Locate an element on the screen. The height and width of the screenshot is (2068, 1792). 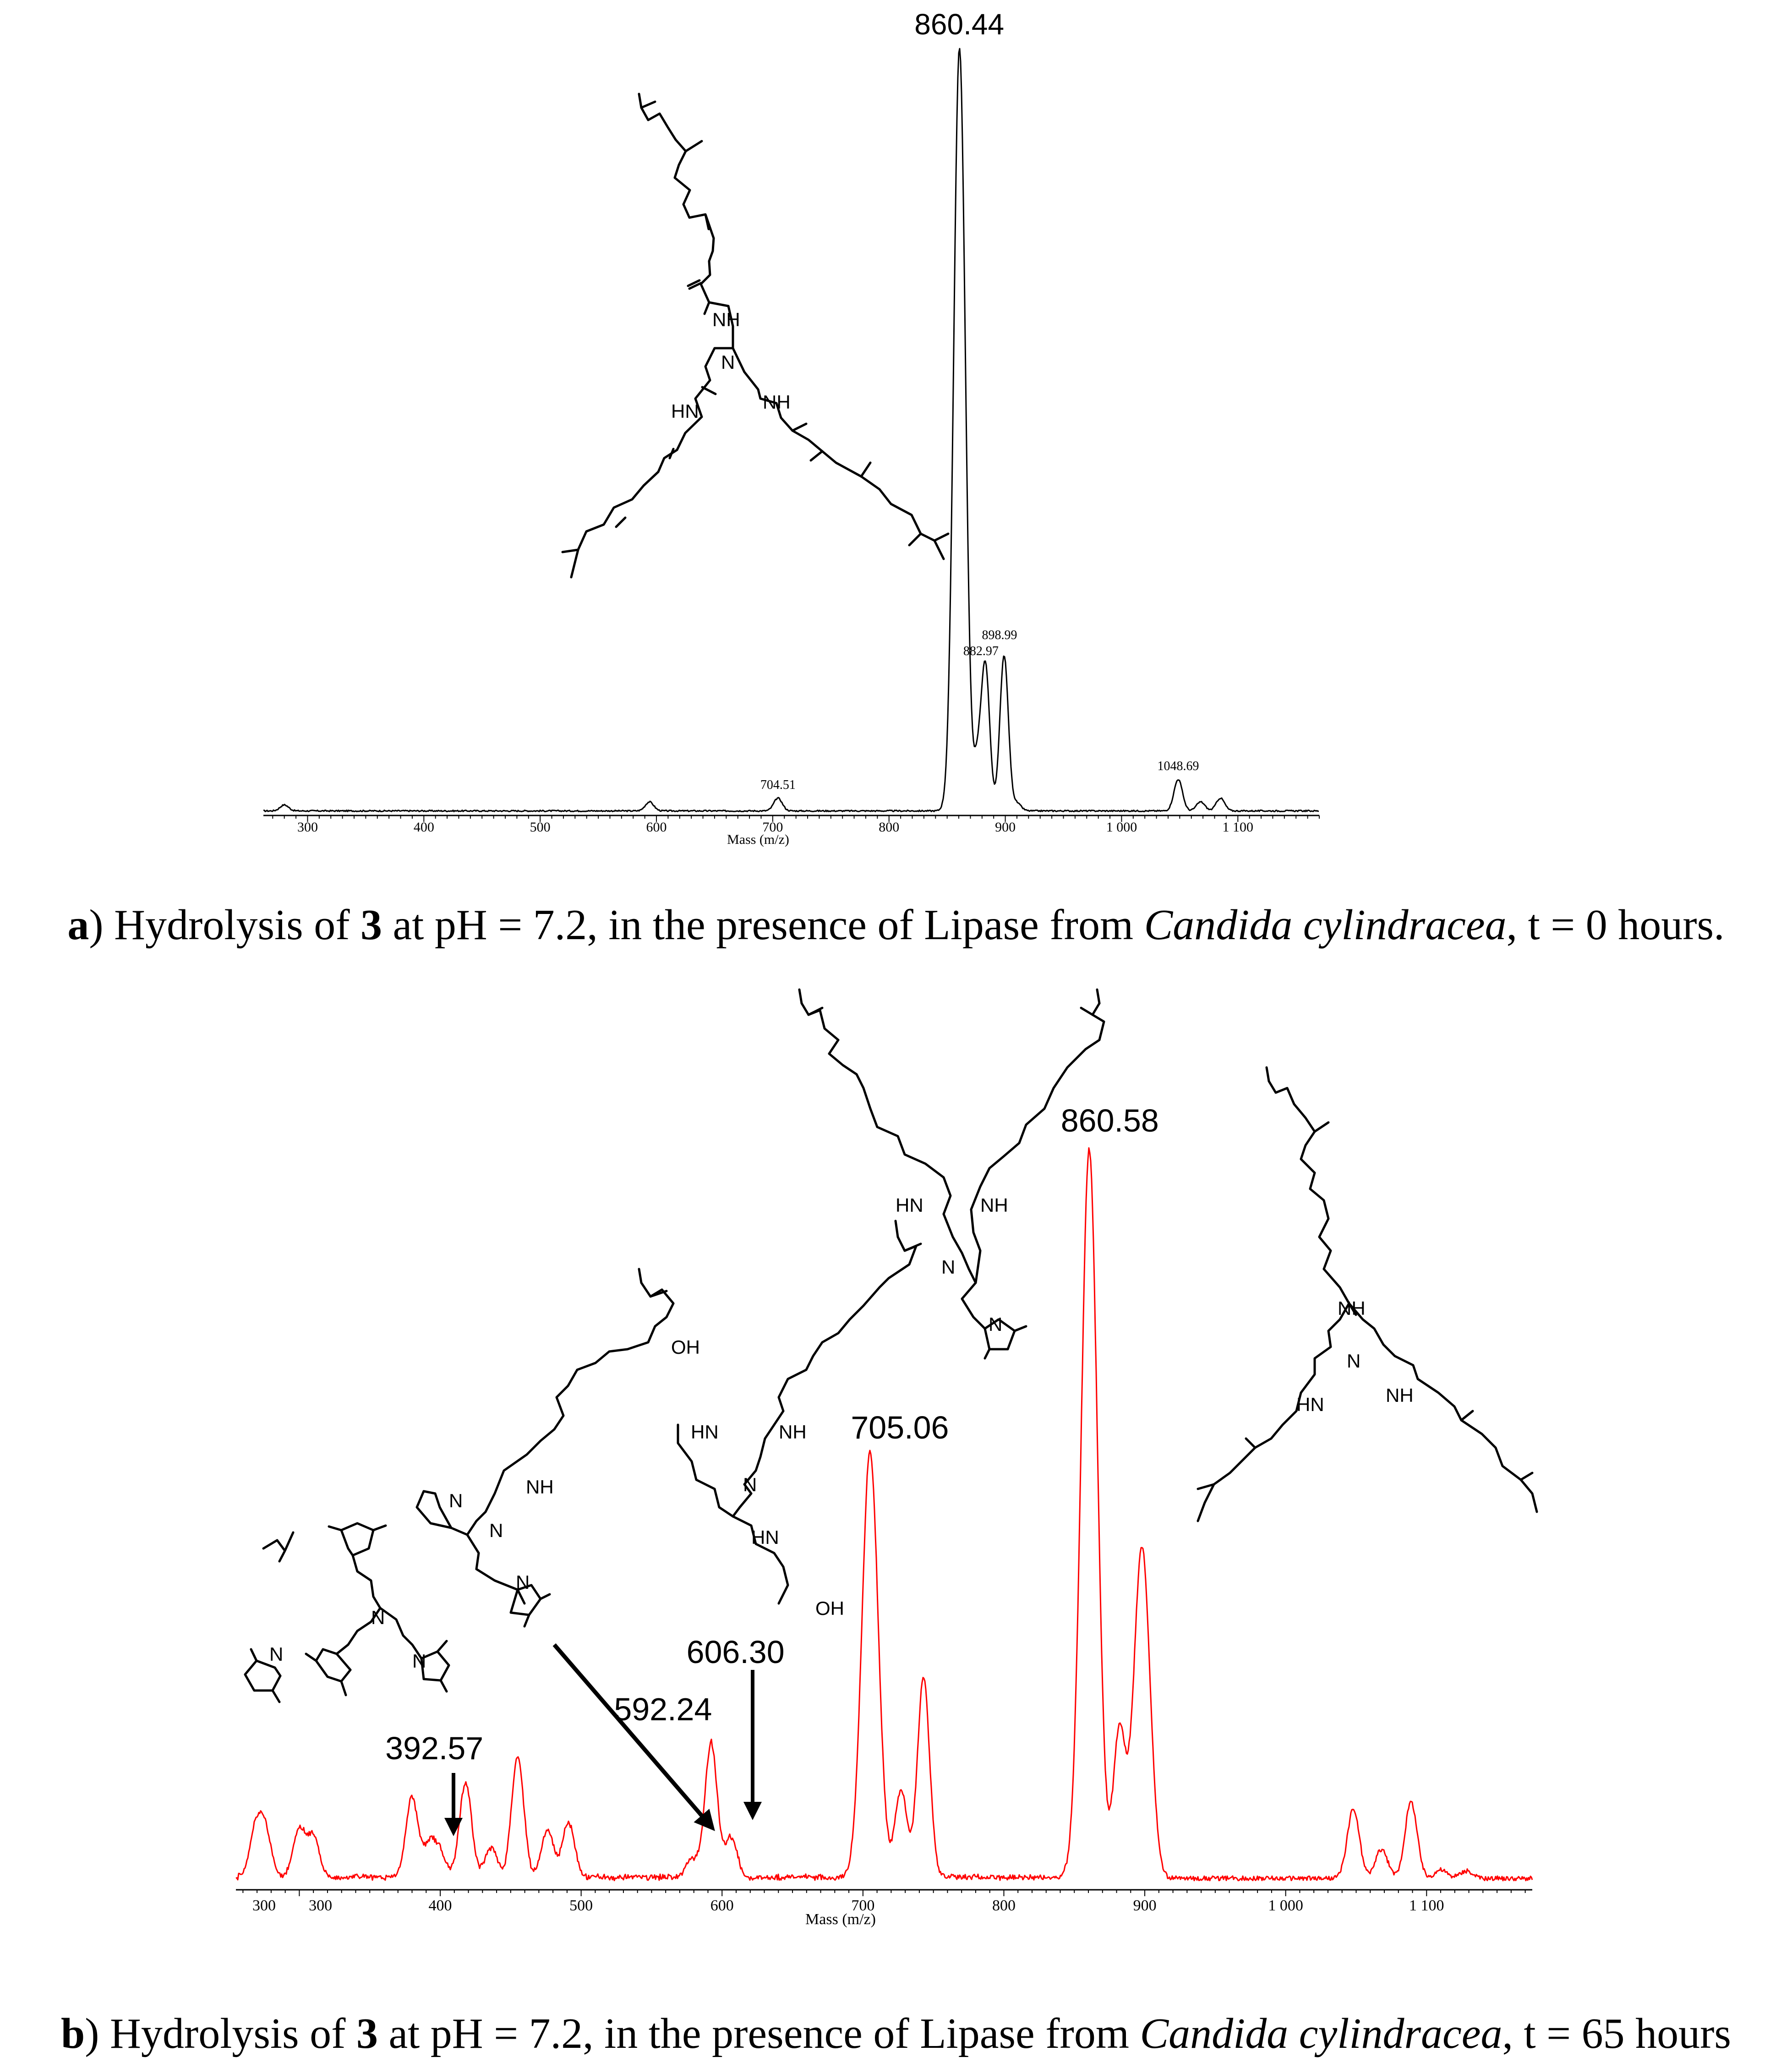
molecule-atom-labels-b3: OH HN NH N HN OH is located at coordinates (757, 1477).